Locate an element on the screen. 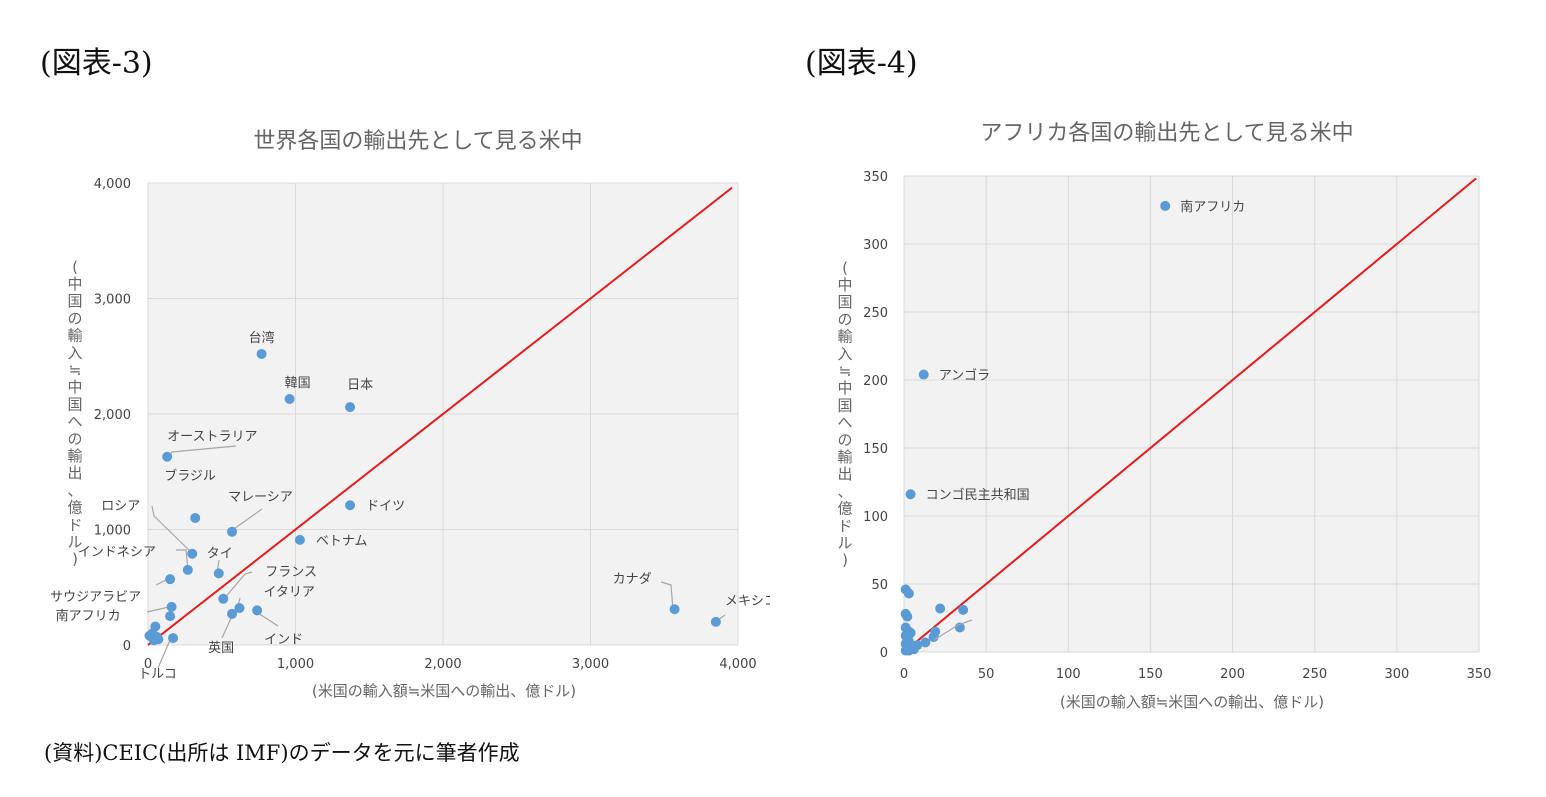 The image size is (1546, 797). data-label: サウジアラビア is located at coordinates (95, 597).